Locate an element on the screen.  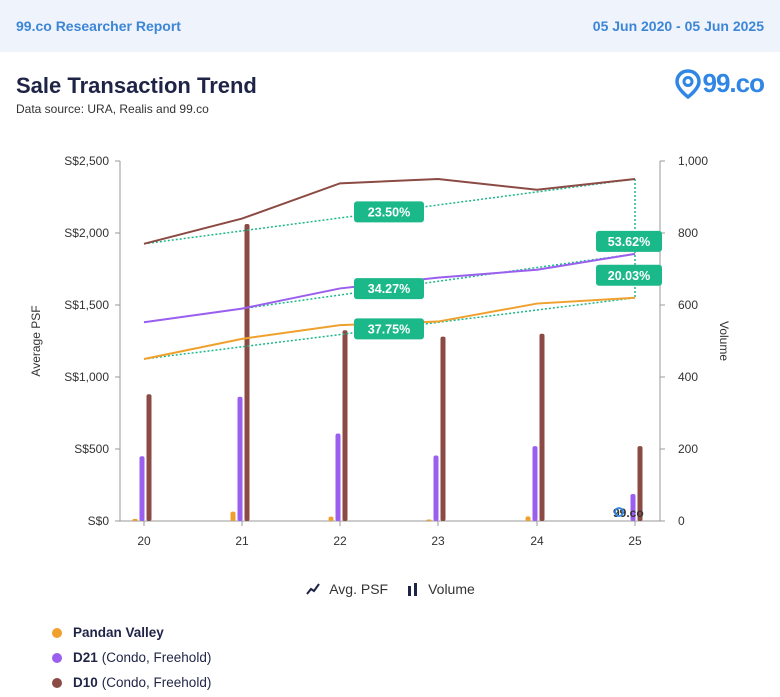
legend-item-d10: D10 (Condo, Freehold) is located at coordinates (131, 682).